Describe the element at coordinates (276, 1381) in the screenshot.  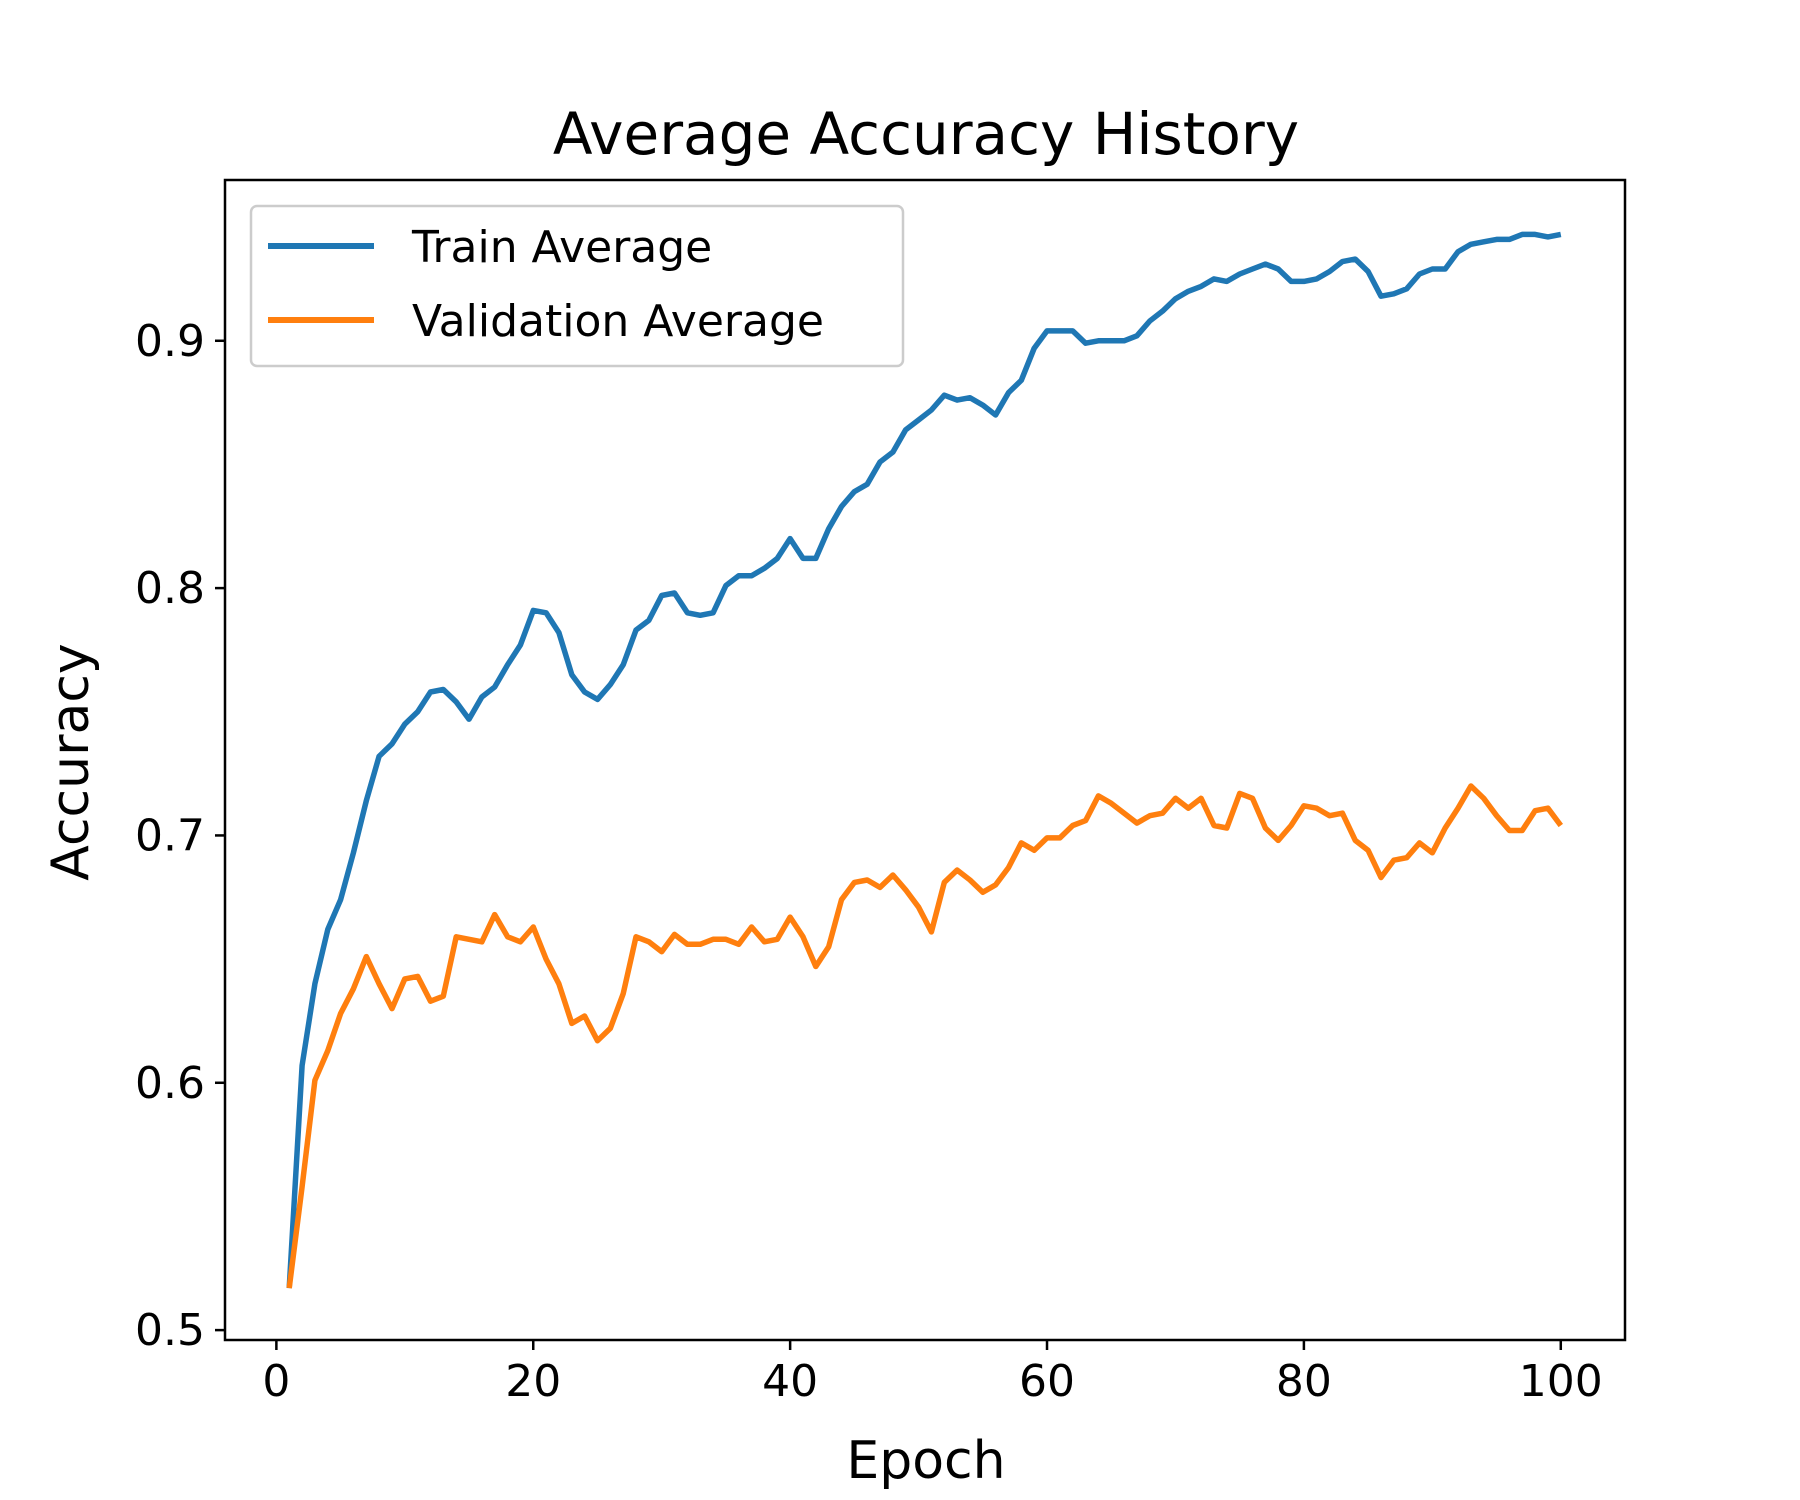
I see `x-tick-label: 0` at that location.